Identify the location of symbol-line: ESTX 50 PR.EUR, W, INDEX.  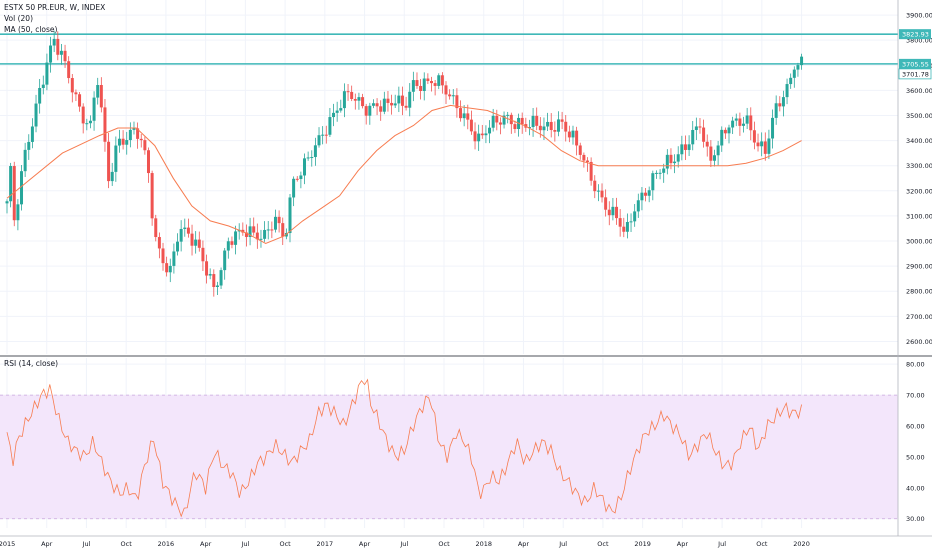
(55, 7).